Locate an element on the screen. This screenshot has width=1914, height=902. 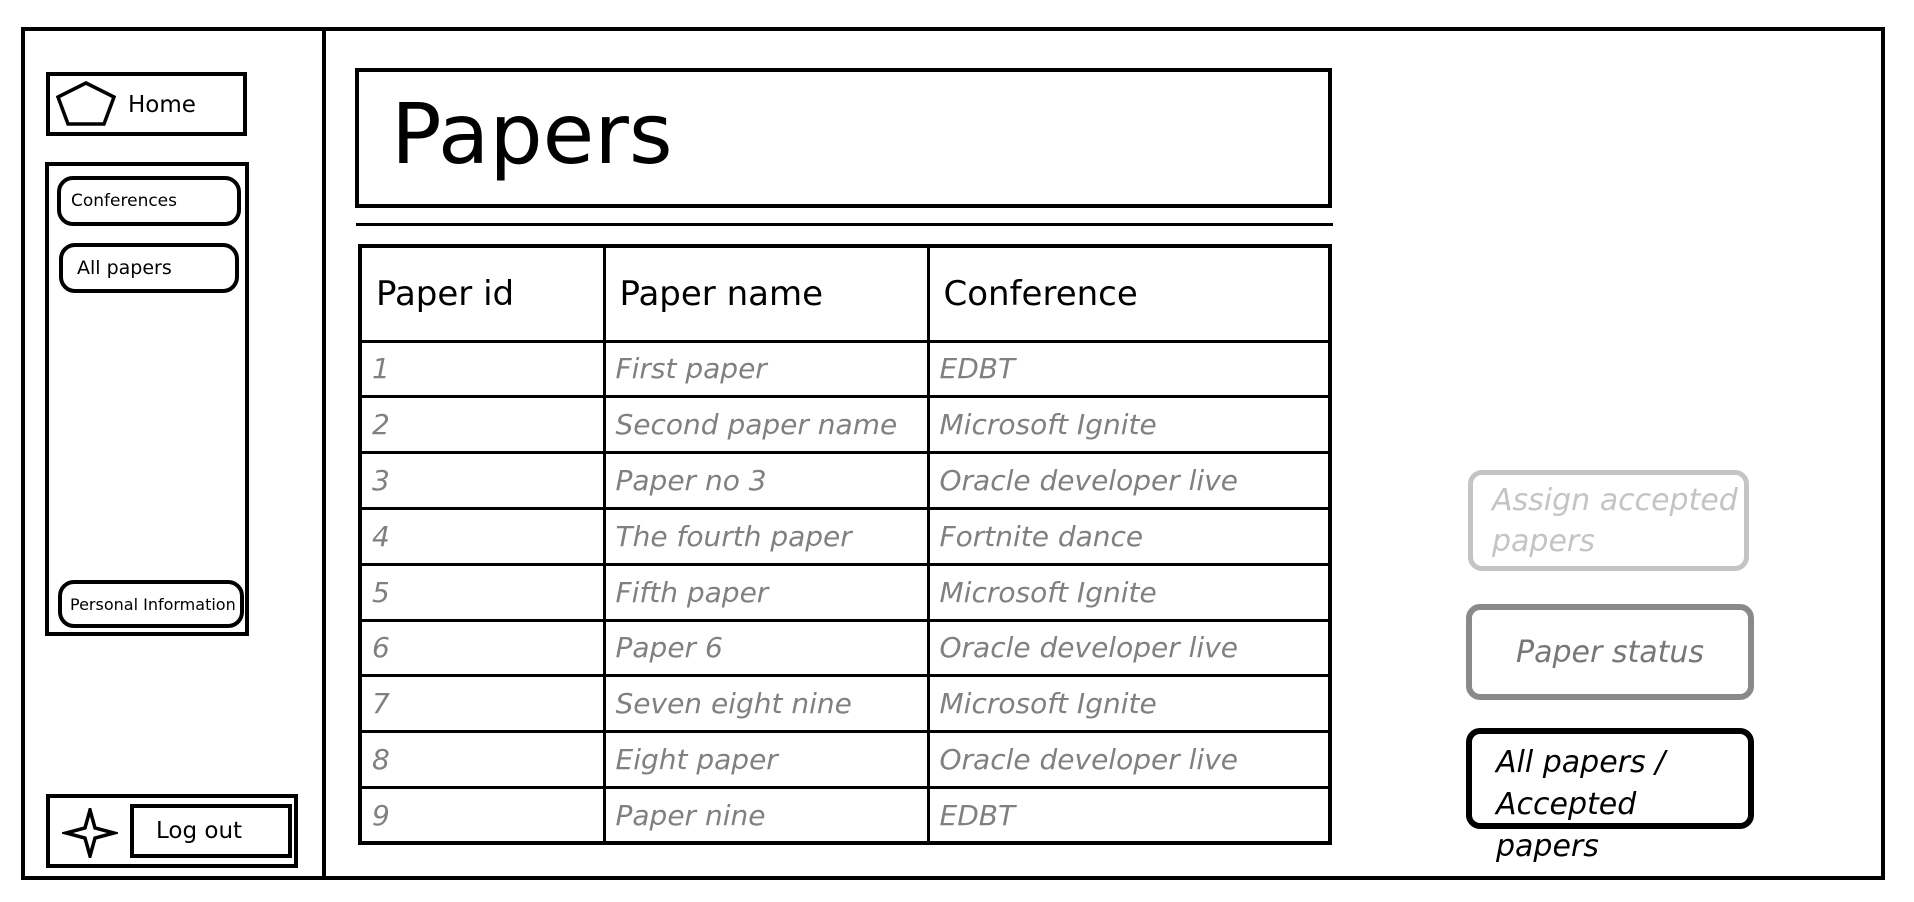
cell-paper-name: Second paper name is located at coordinates (766, 425).